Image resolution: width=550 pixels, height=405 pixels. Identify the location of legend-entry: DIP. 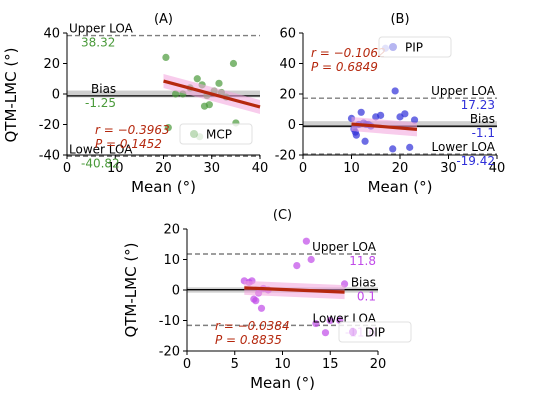
(375, 333).